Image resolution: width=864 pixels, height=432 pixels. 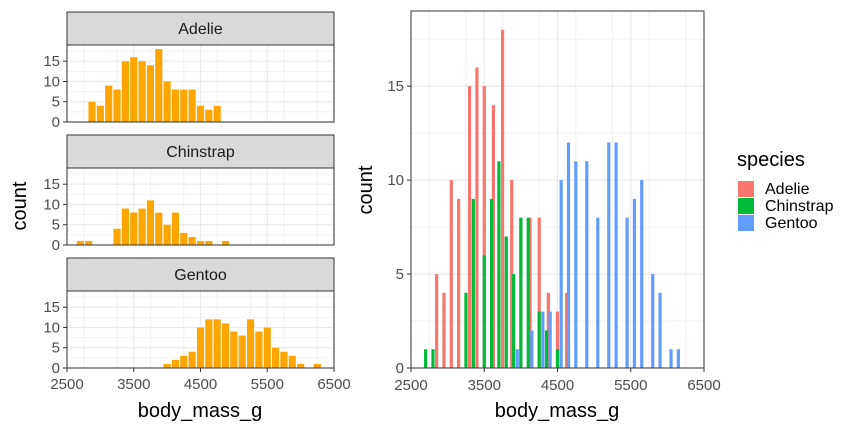 What do you see at coordinates (771, 160) in the screenshot?
I see `legend-title: species` at bounding box center [771, 160].